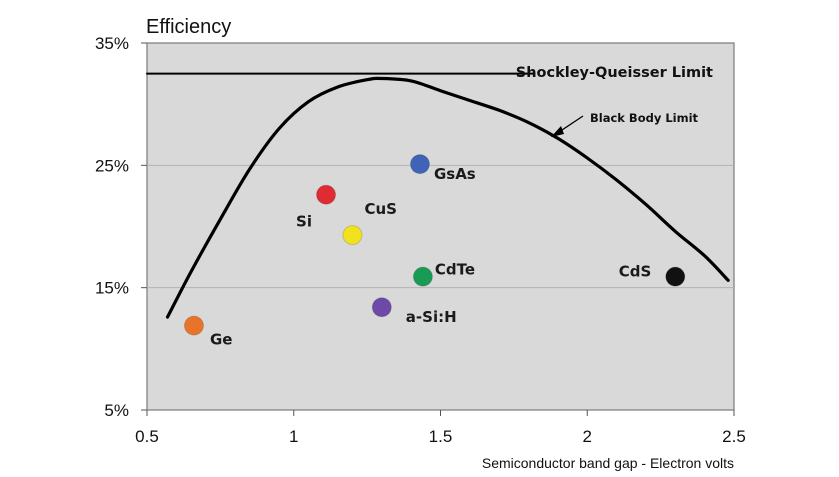 This screenshot has width=839, height=477. What do you see at coordinates (112, 227) in the screenshot?
I see `y-tick-labels: 5% 15% 25% 35%` at bounding box center [112, 227].